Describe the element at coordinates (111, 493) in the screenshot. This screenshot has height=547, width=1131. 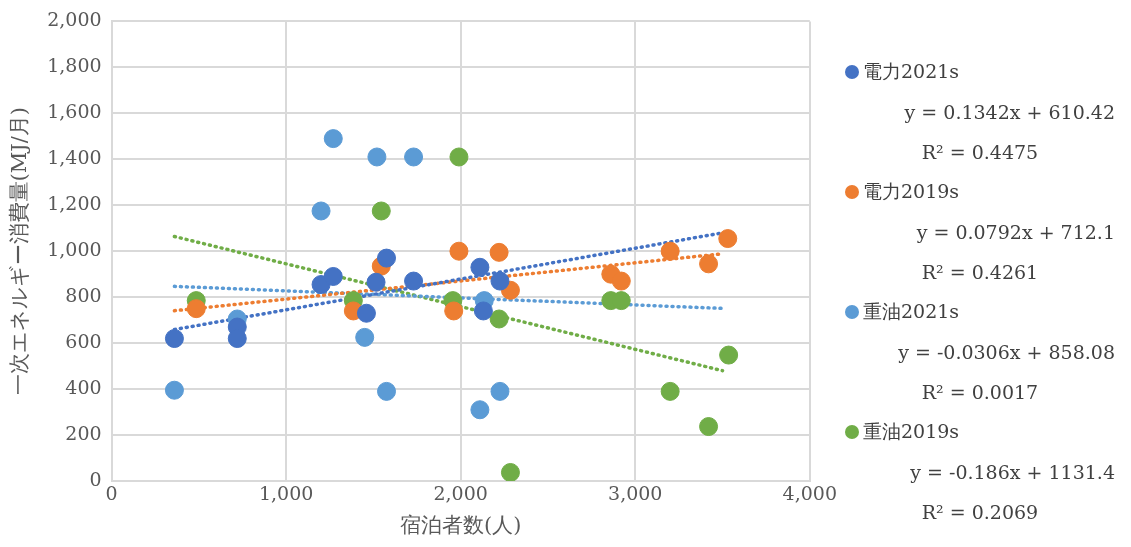
I see `x-tick-label: 0` at that location.